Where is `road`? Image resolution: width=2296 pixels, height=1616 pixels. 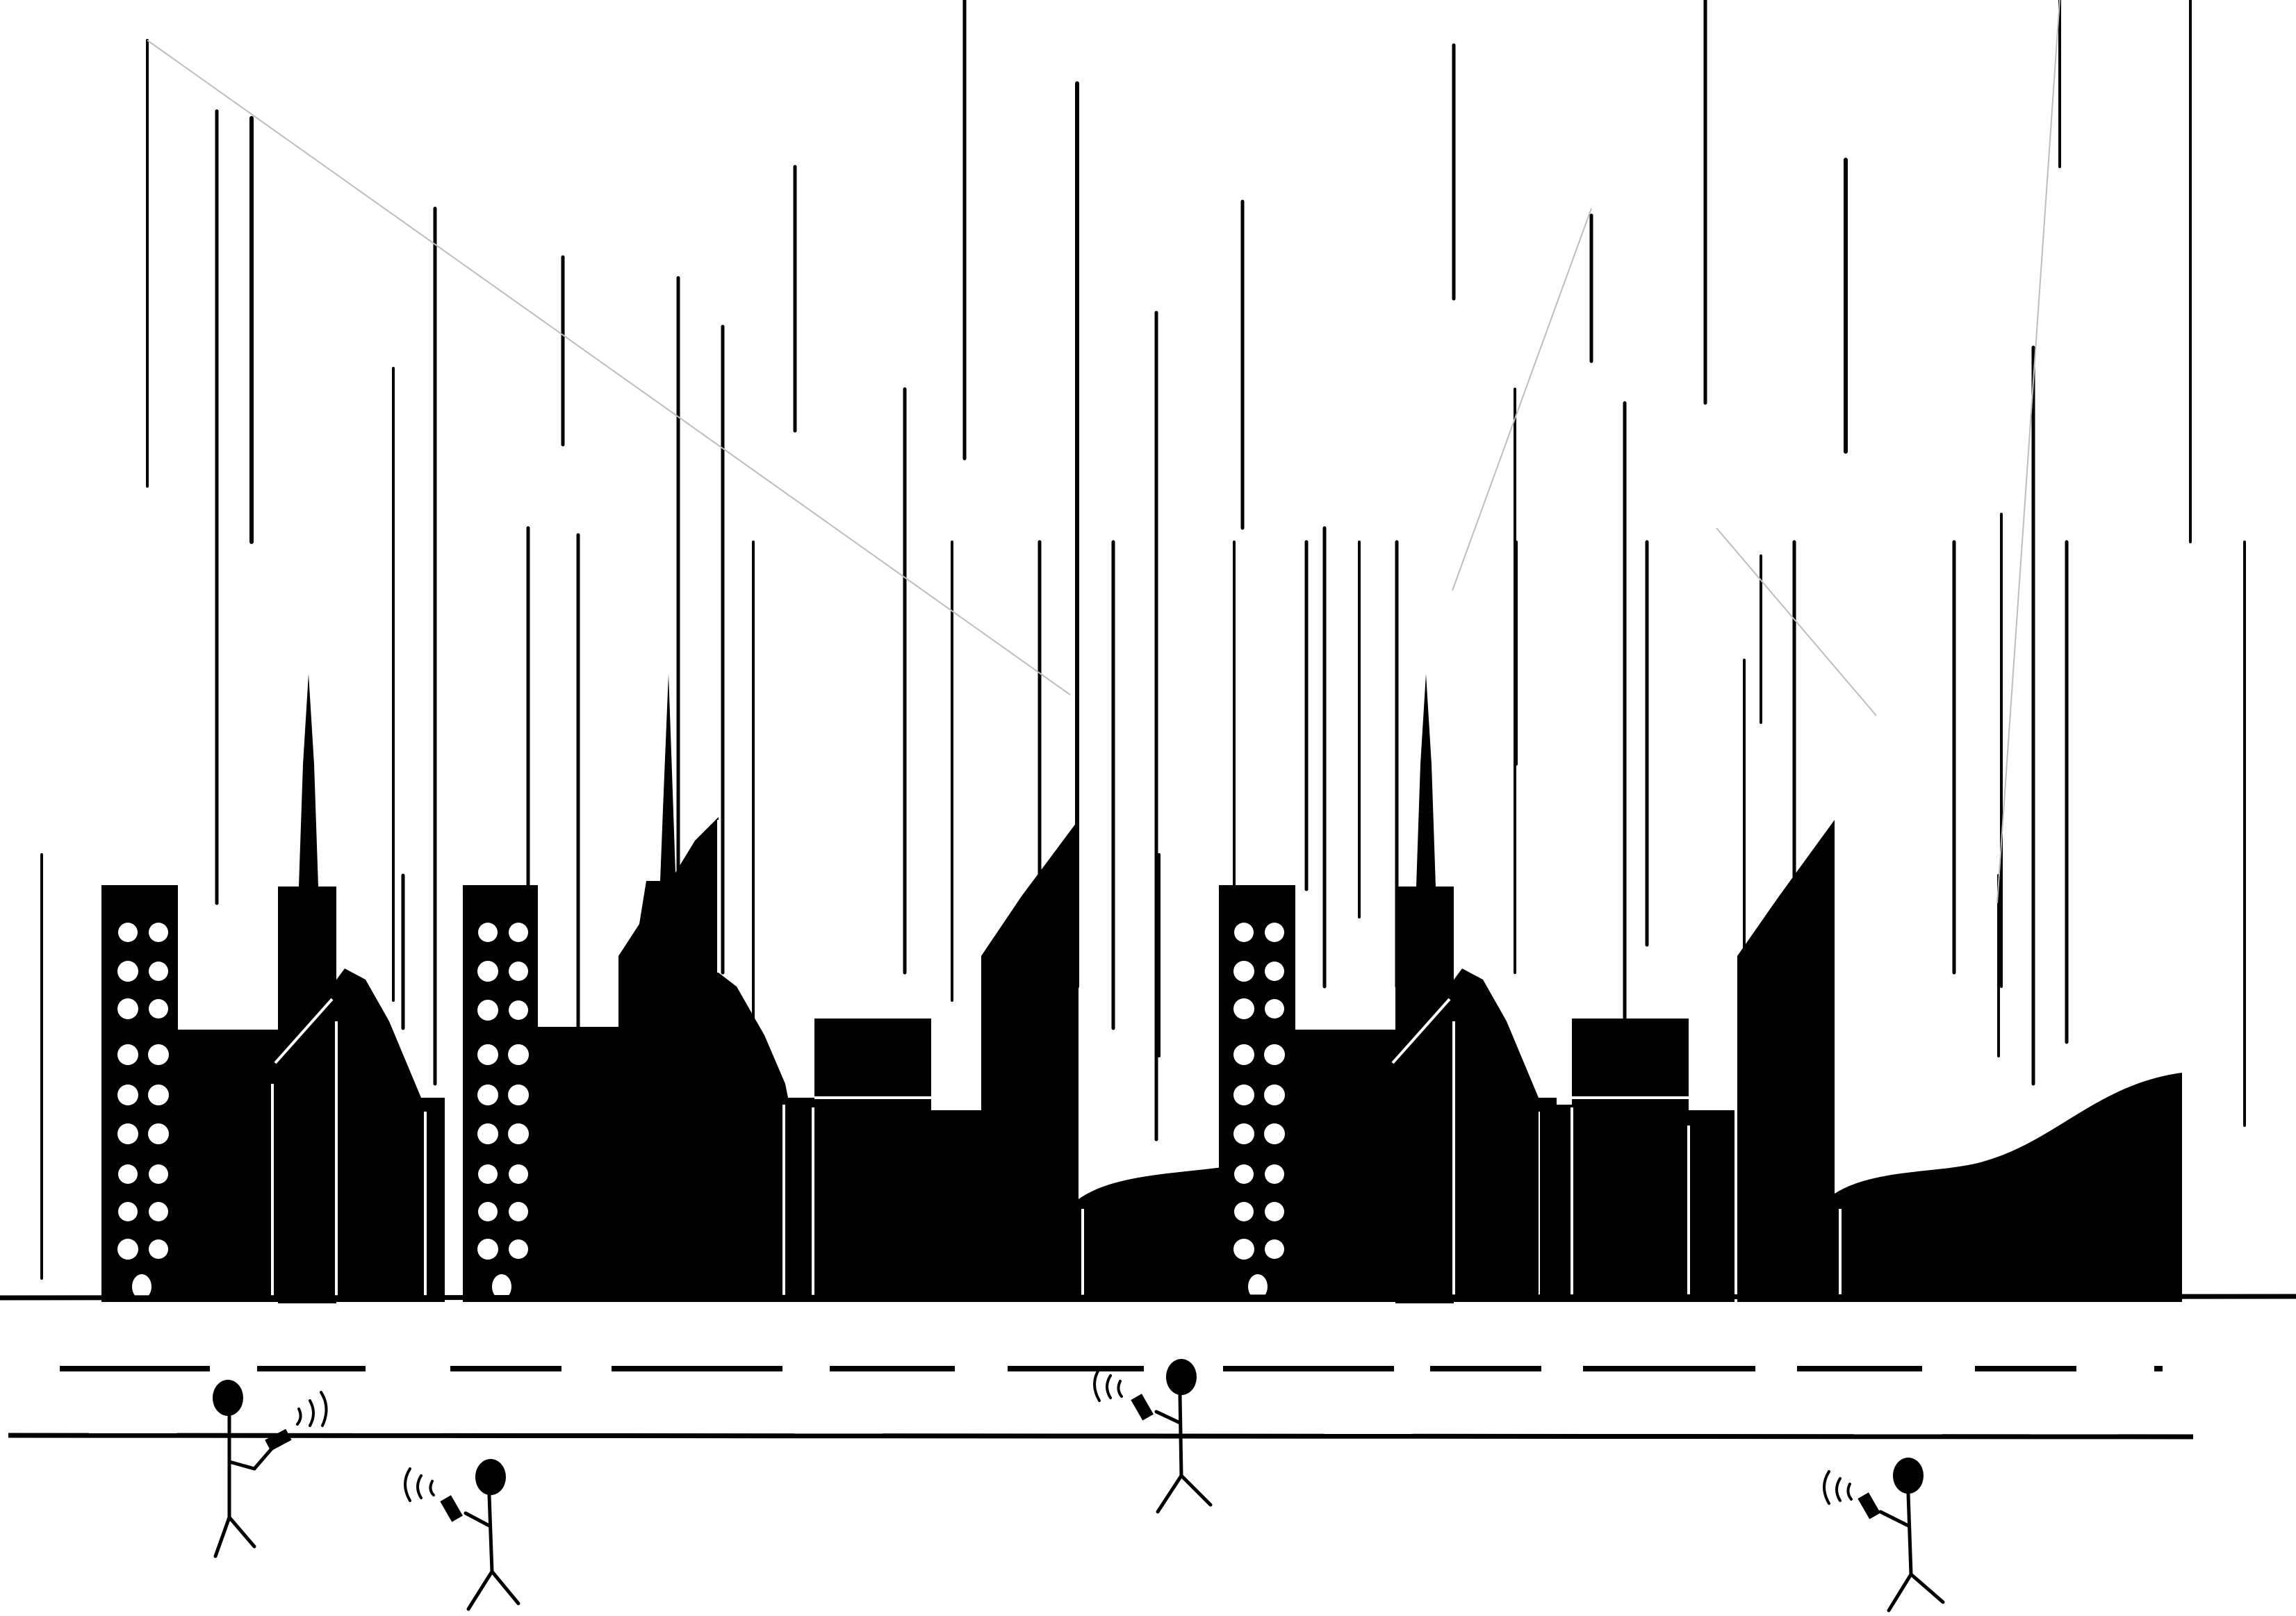 road is located at coordinates (1148, 1367).